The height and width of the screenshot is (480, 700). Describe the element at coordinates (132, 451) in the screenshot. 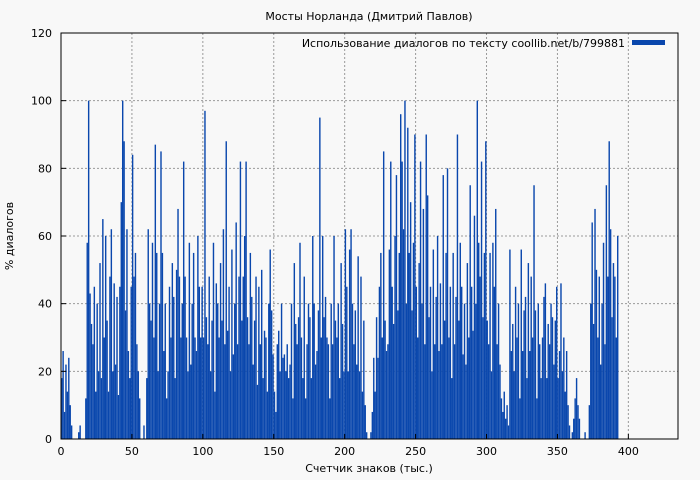

I see `x-tick-label: 50` at that location.